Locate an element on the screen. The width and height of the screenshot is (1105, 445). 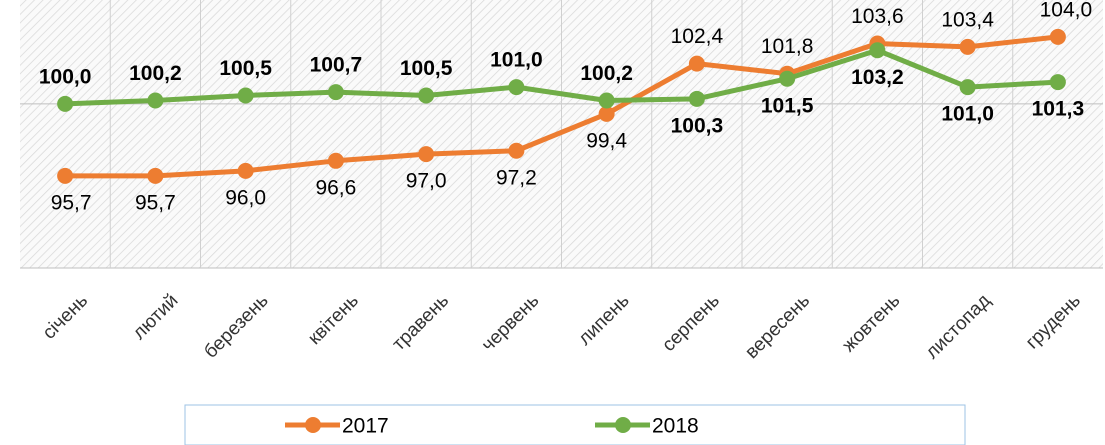
data-label: 100,7 is located at coordinates (336, 65).